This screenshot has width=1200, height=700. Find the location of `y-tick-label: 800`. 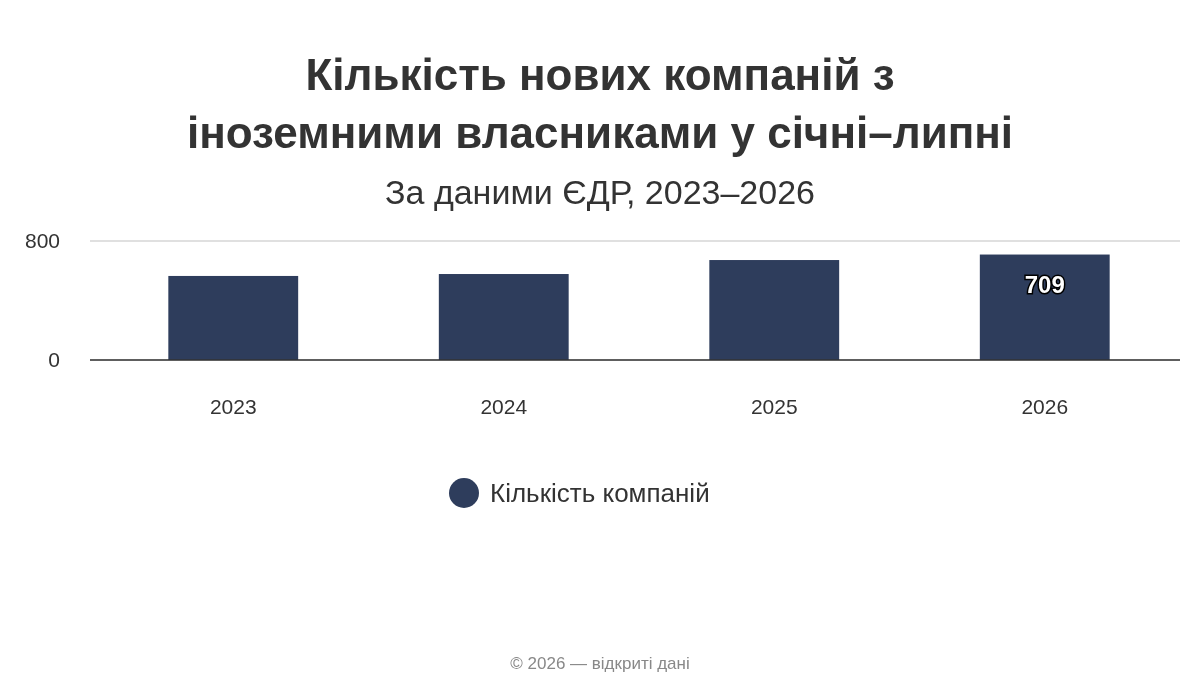

y-tick-label: 800 is located at coordinates (42, 241).